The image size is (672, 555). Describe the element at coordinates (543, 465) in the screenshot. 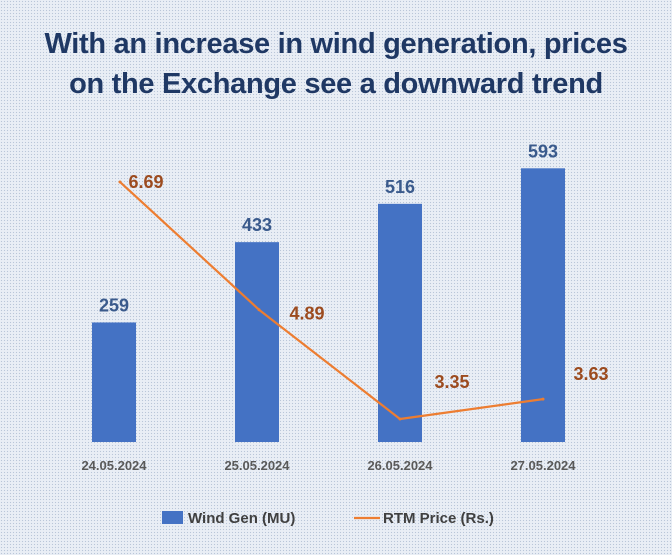

I see `x-tick-label-4: 27.05.2024` at that location.